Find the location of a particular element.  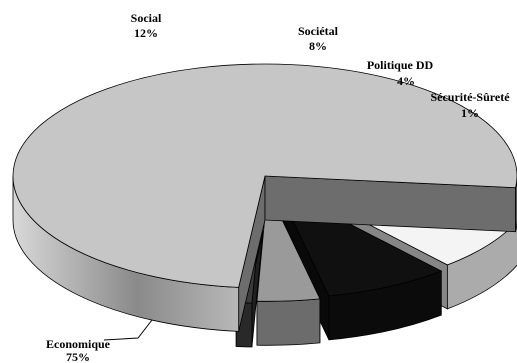

slice-value-societal: 8% is located at coordinates (318, 46).